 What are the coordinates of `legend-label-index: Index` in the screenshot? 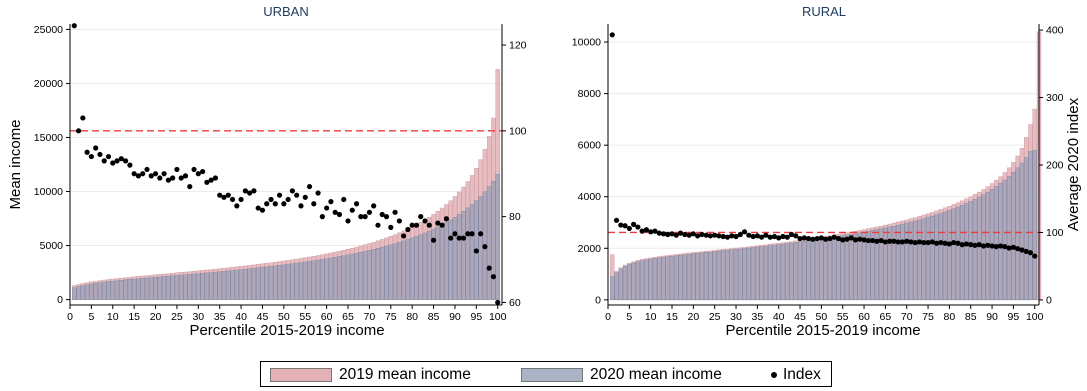 It's located at (802, 374).